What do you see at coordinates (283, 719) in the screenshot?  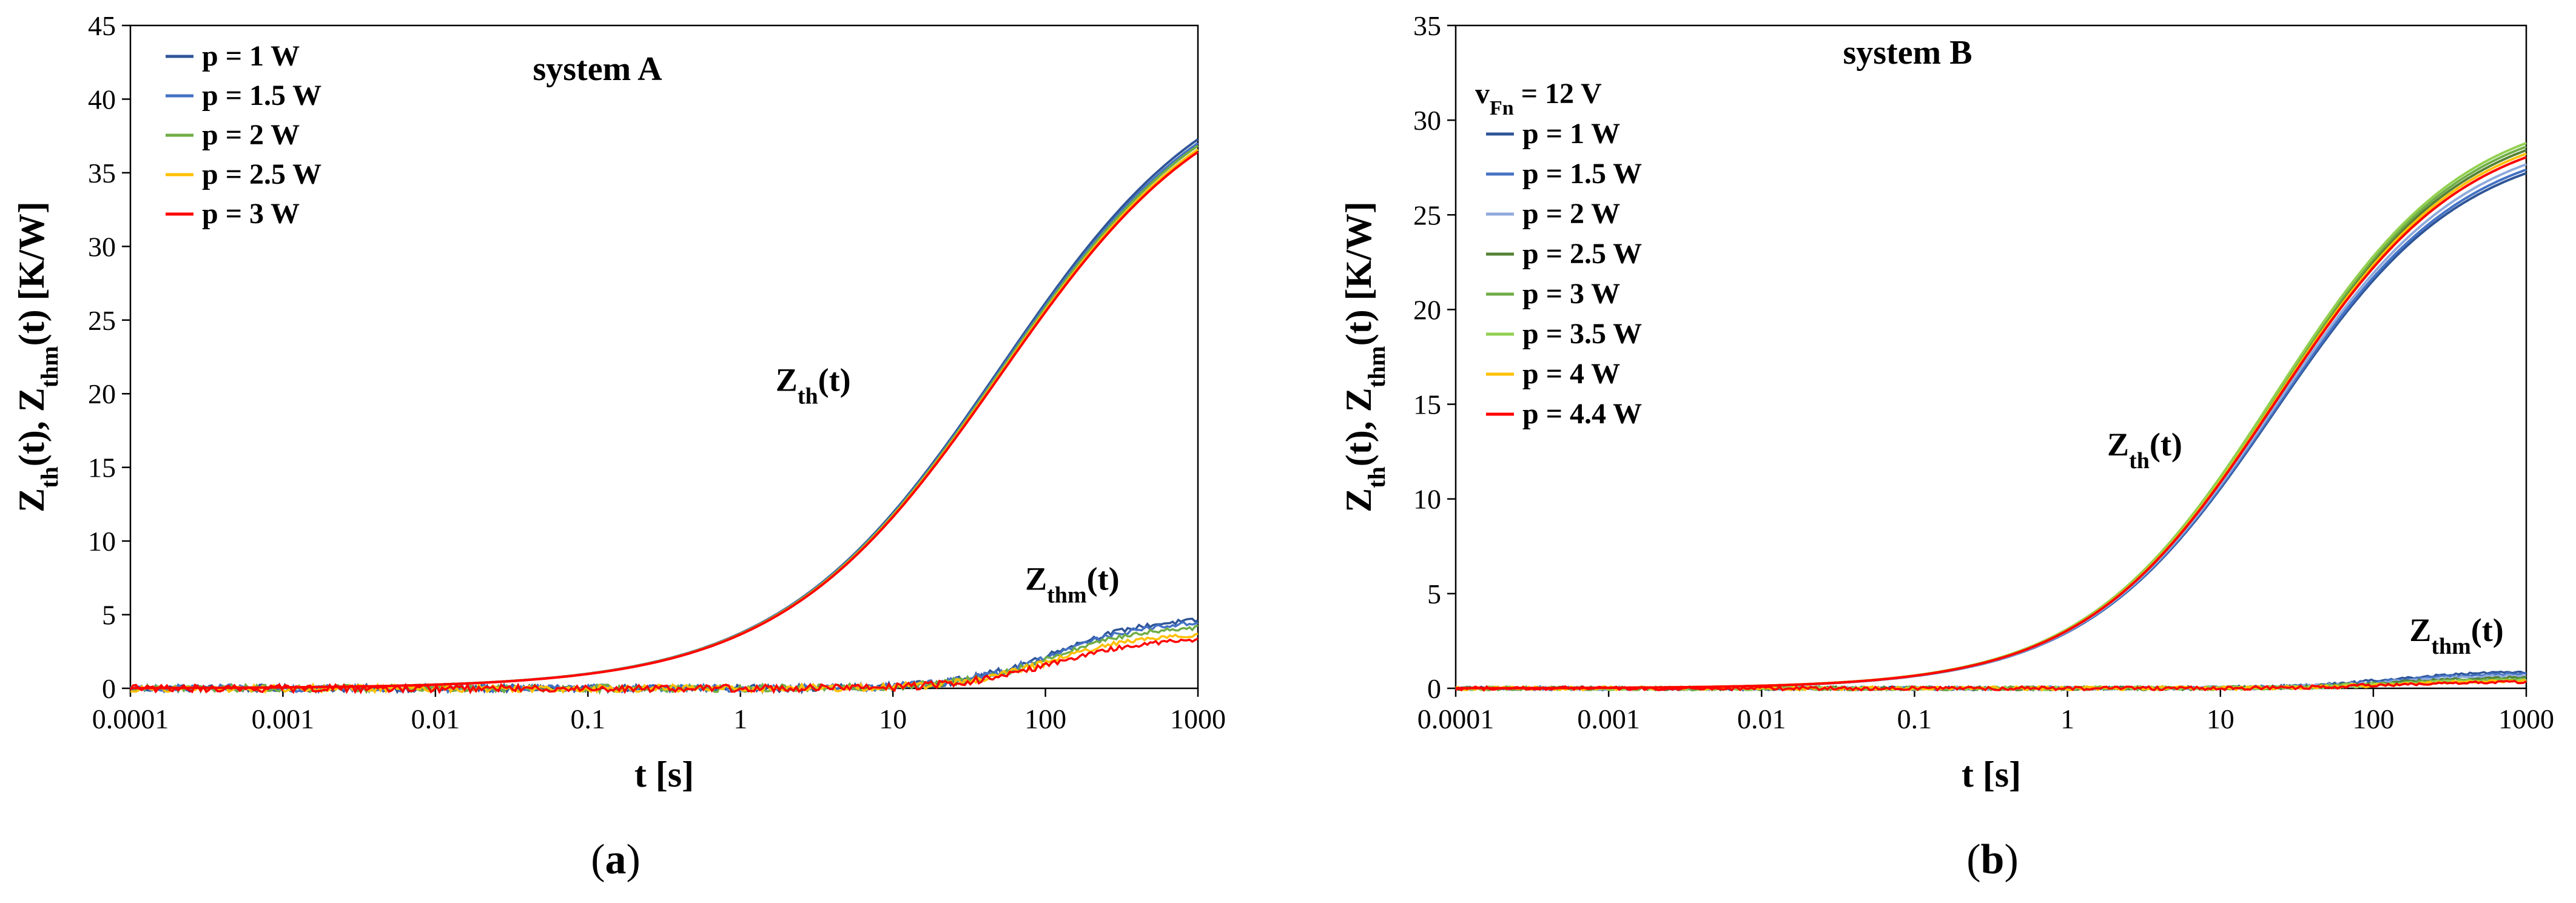 I see `panel-a-x-tick-label: 0.001` at bounding box center [283, 719].